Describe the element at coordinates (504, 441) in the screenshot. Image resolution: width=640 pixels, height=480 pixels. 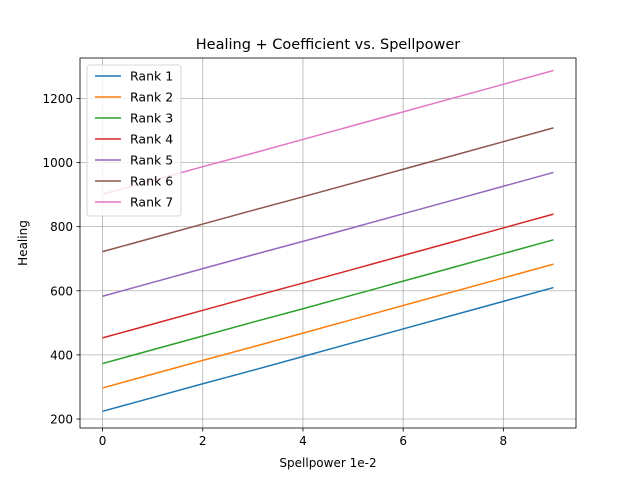
I see `x-tick-label: 8` at that location.